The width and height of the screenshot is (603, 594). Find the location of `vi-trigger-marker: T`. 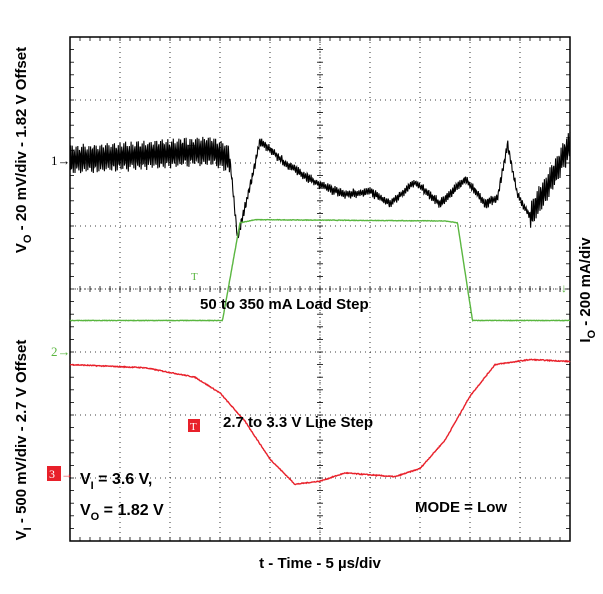

vi-trigger-marker: T is located at coordinates (193, 427).